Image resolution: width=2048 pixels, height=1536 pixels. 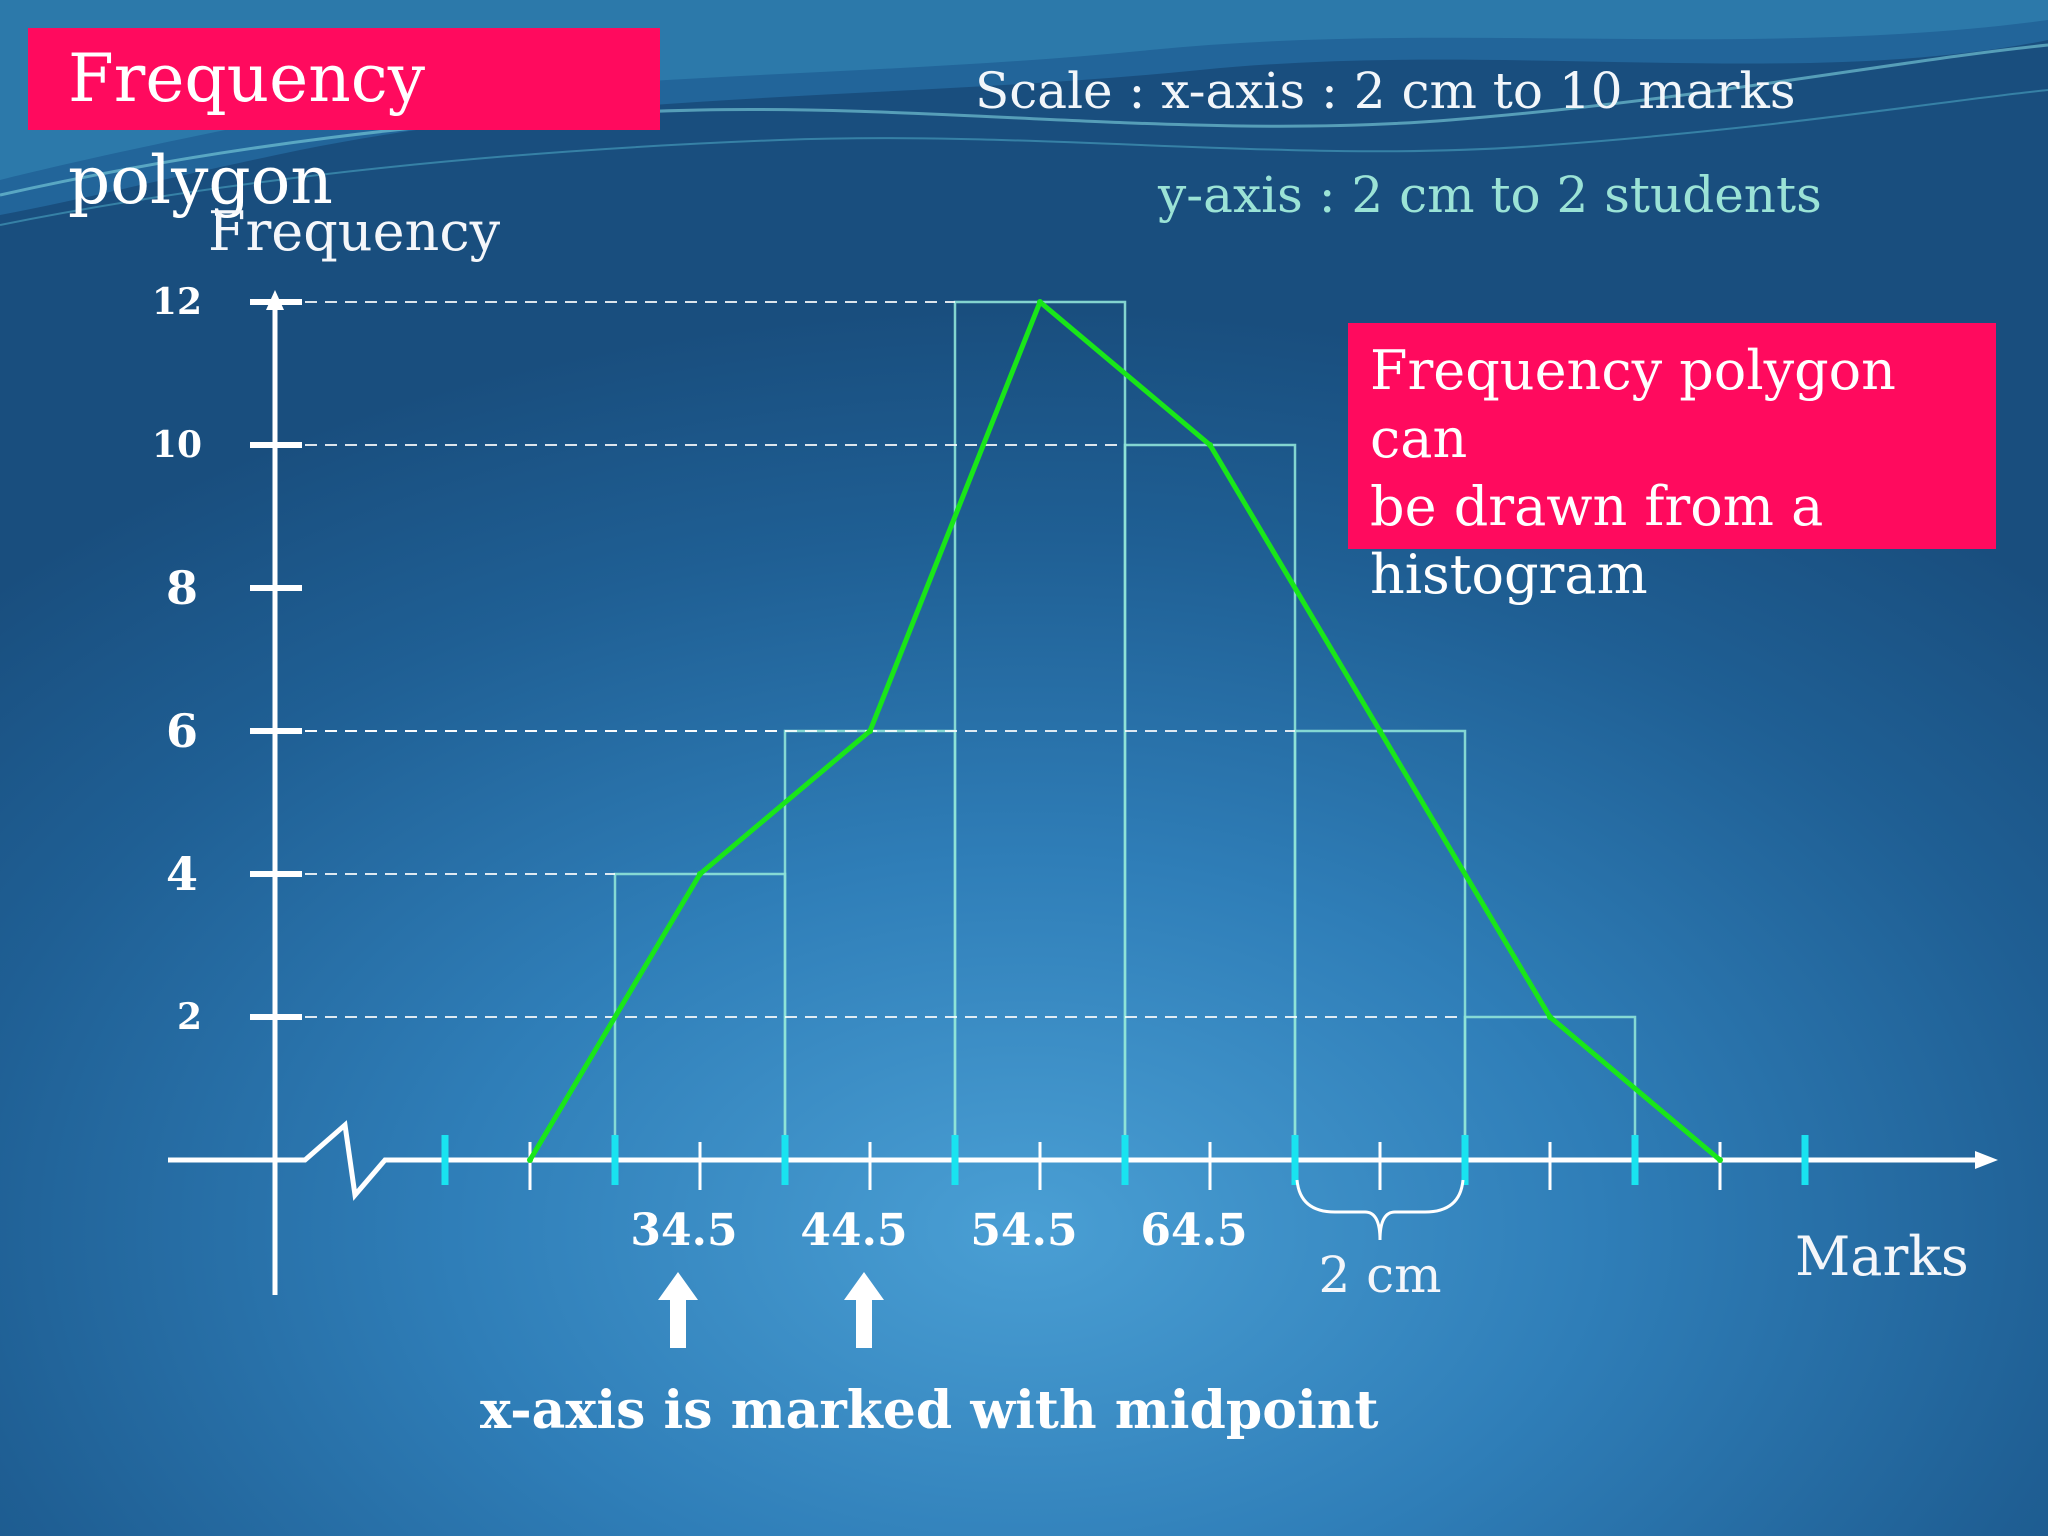 I want to click on x-tick-label: 34.5, so click(x=683, y=1230).